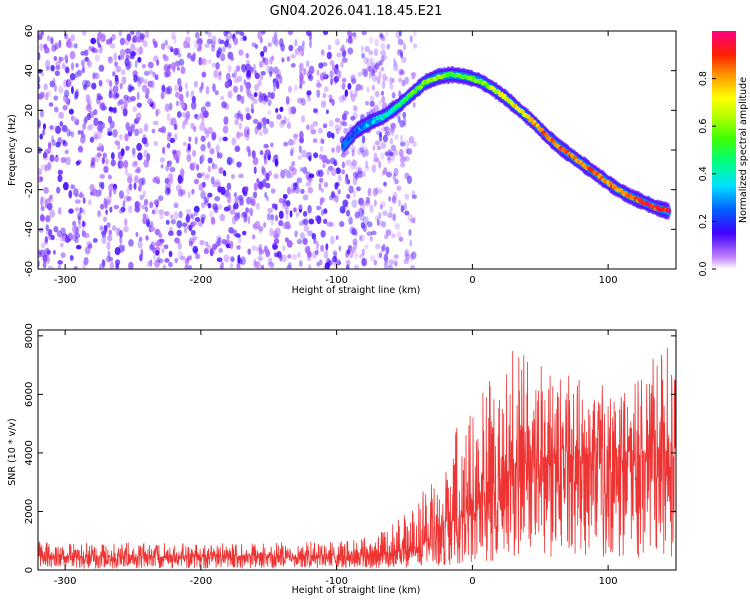 The height and width of the screenshot is (600, 750). I want to click on spectrogram-ridge-core, so click(531, 119).